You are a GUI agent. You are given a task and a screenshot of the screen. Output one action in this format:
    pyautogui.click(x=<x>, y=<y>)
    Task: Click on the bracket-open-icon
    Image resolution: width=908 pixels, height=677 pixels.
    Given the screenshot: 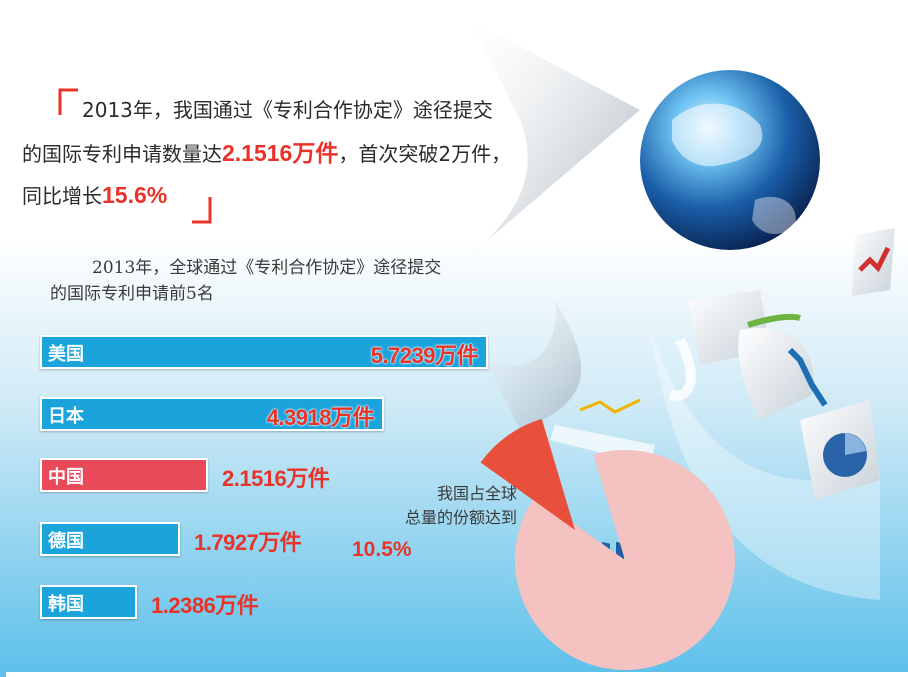 What is the action you would take?
    pyautogui.click(x=68, y=101)
    